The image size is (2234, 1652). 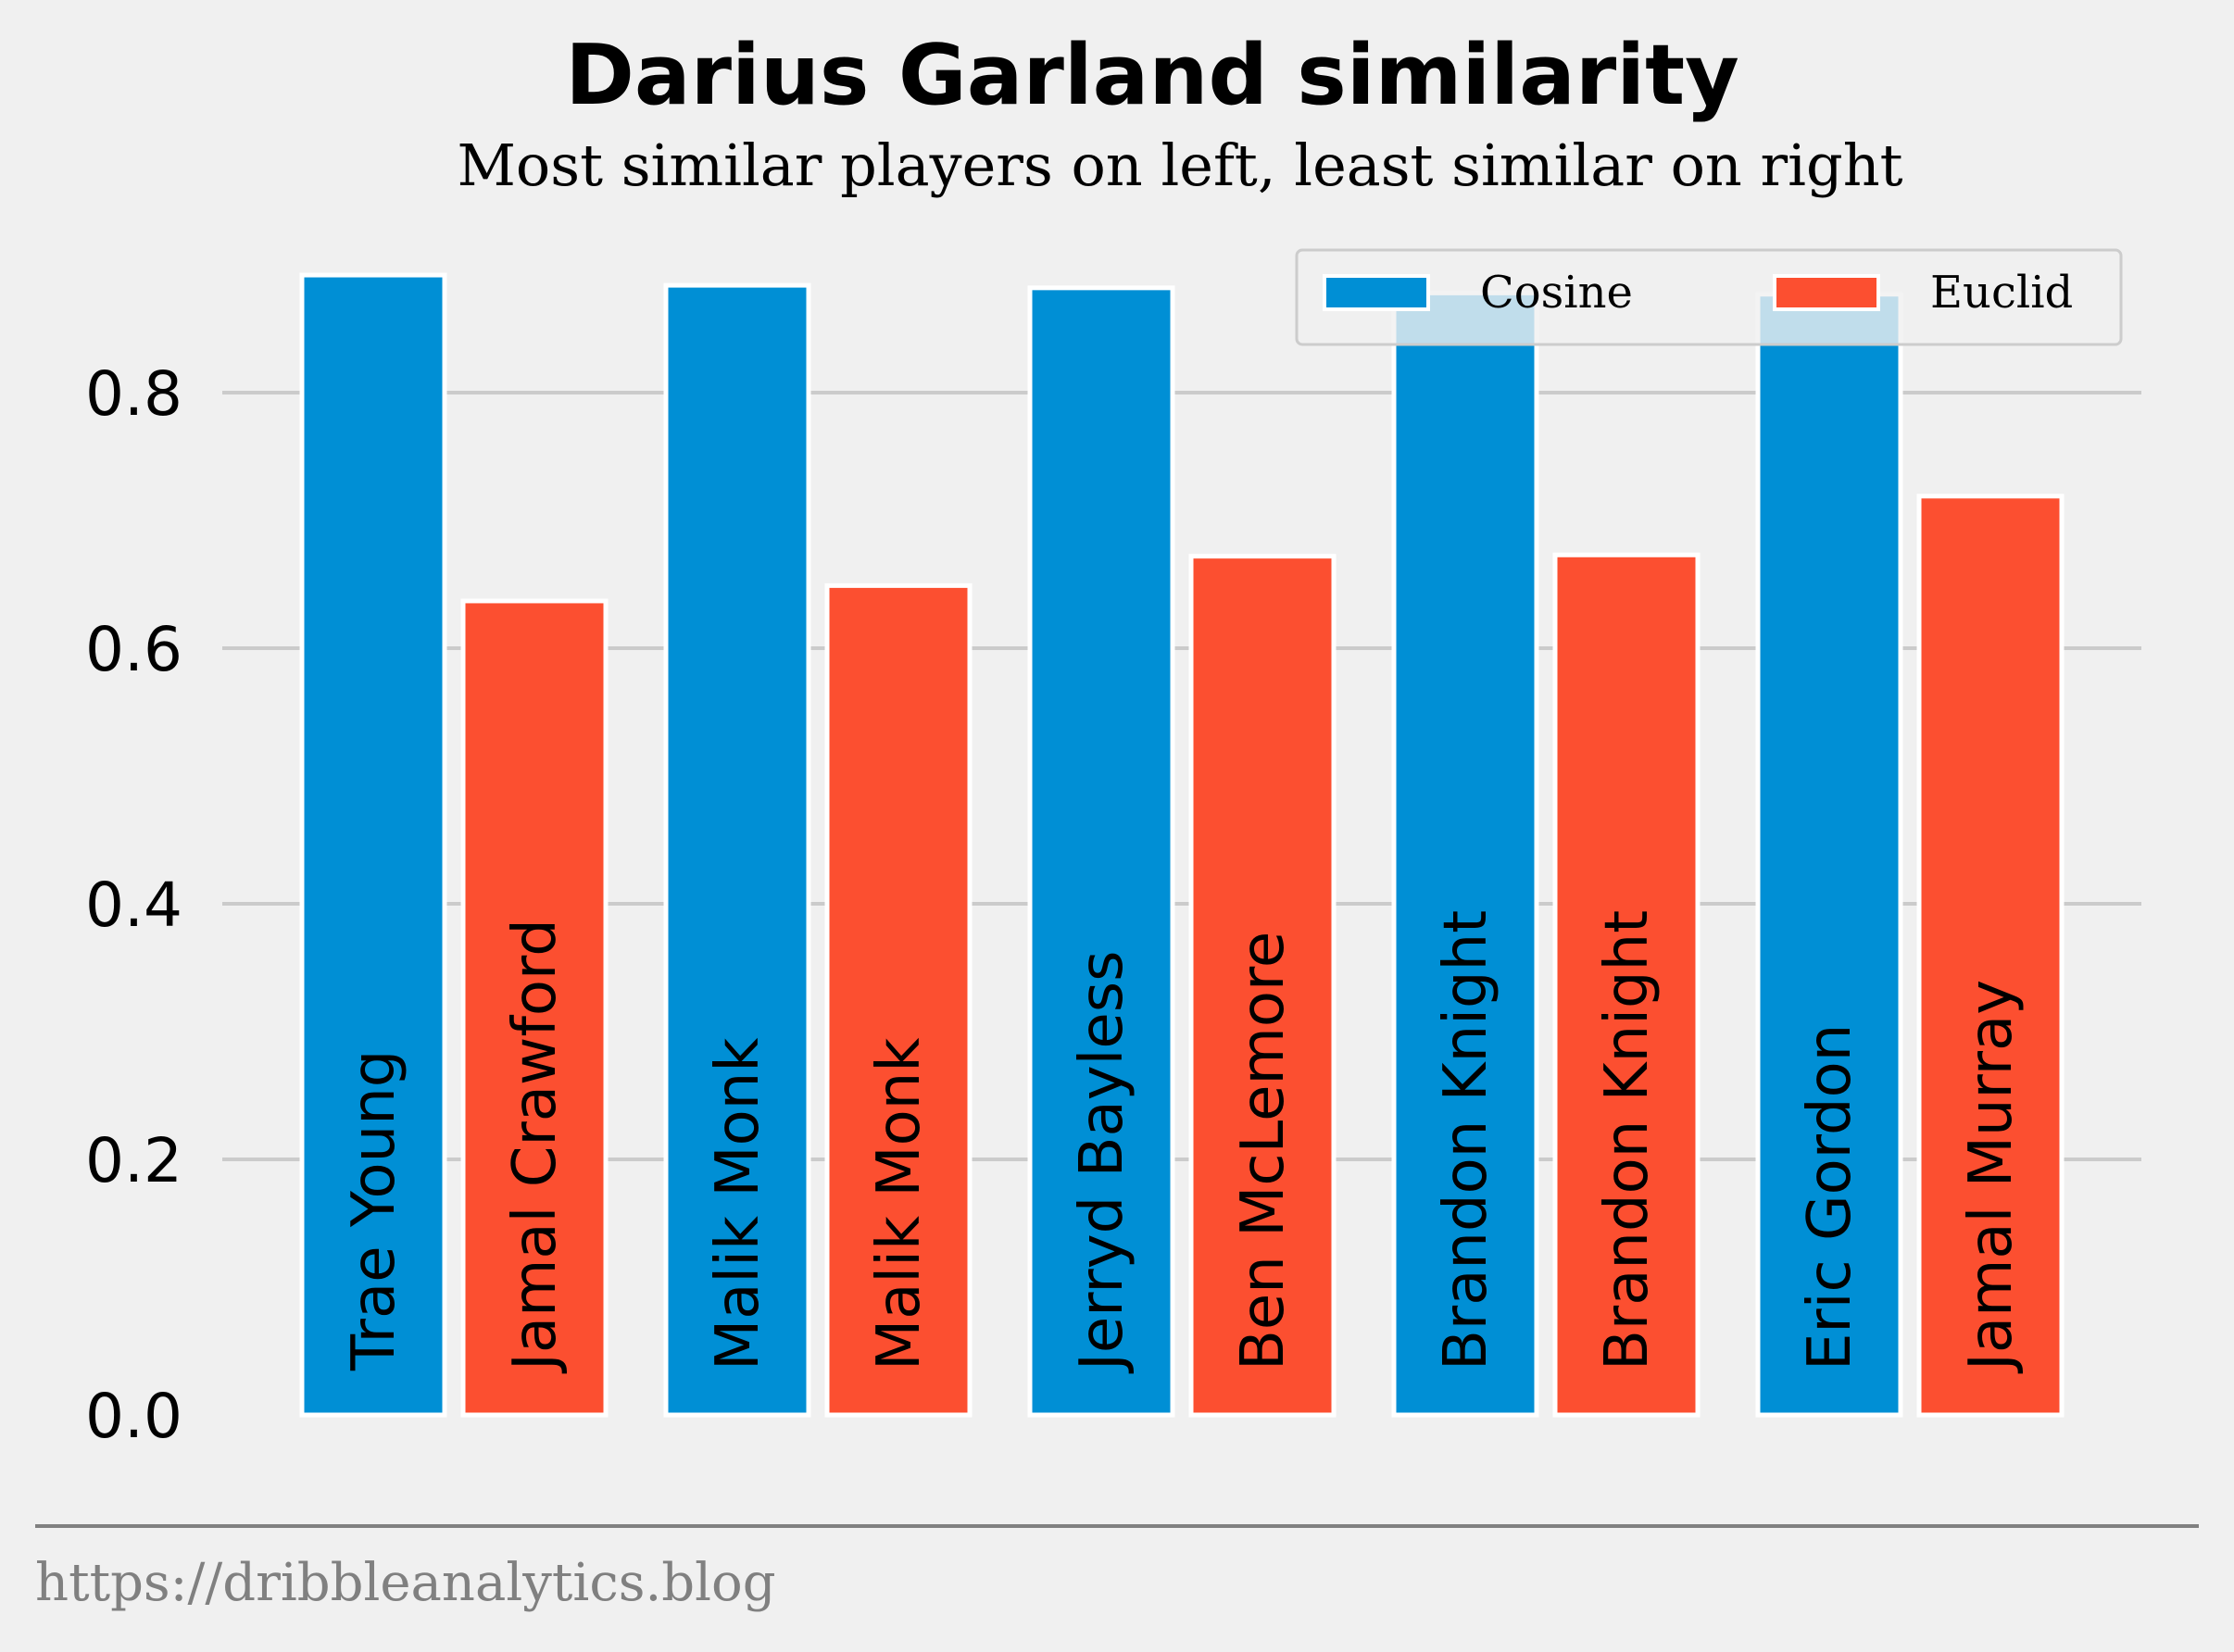 What do you see at coordinates (374, 1210) in the screenshot?
I see `bar-label: Trae Young` at bounding box center [374, 1210].